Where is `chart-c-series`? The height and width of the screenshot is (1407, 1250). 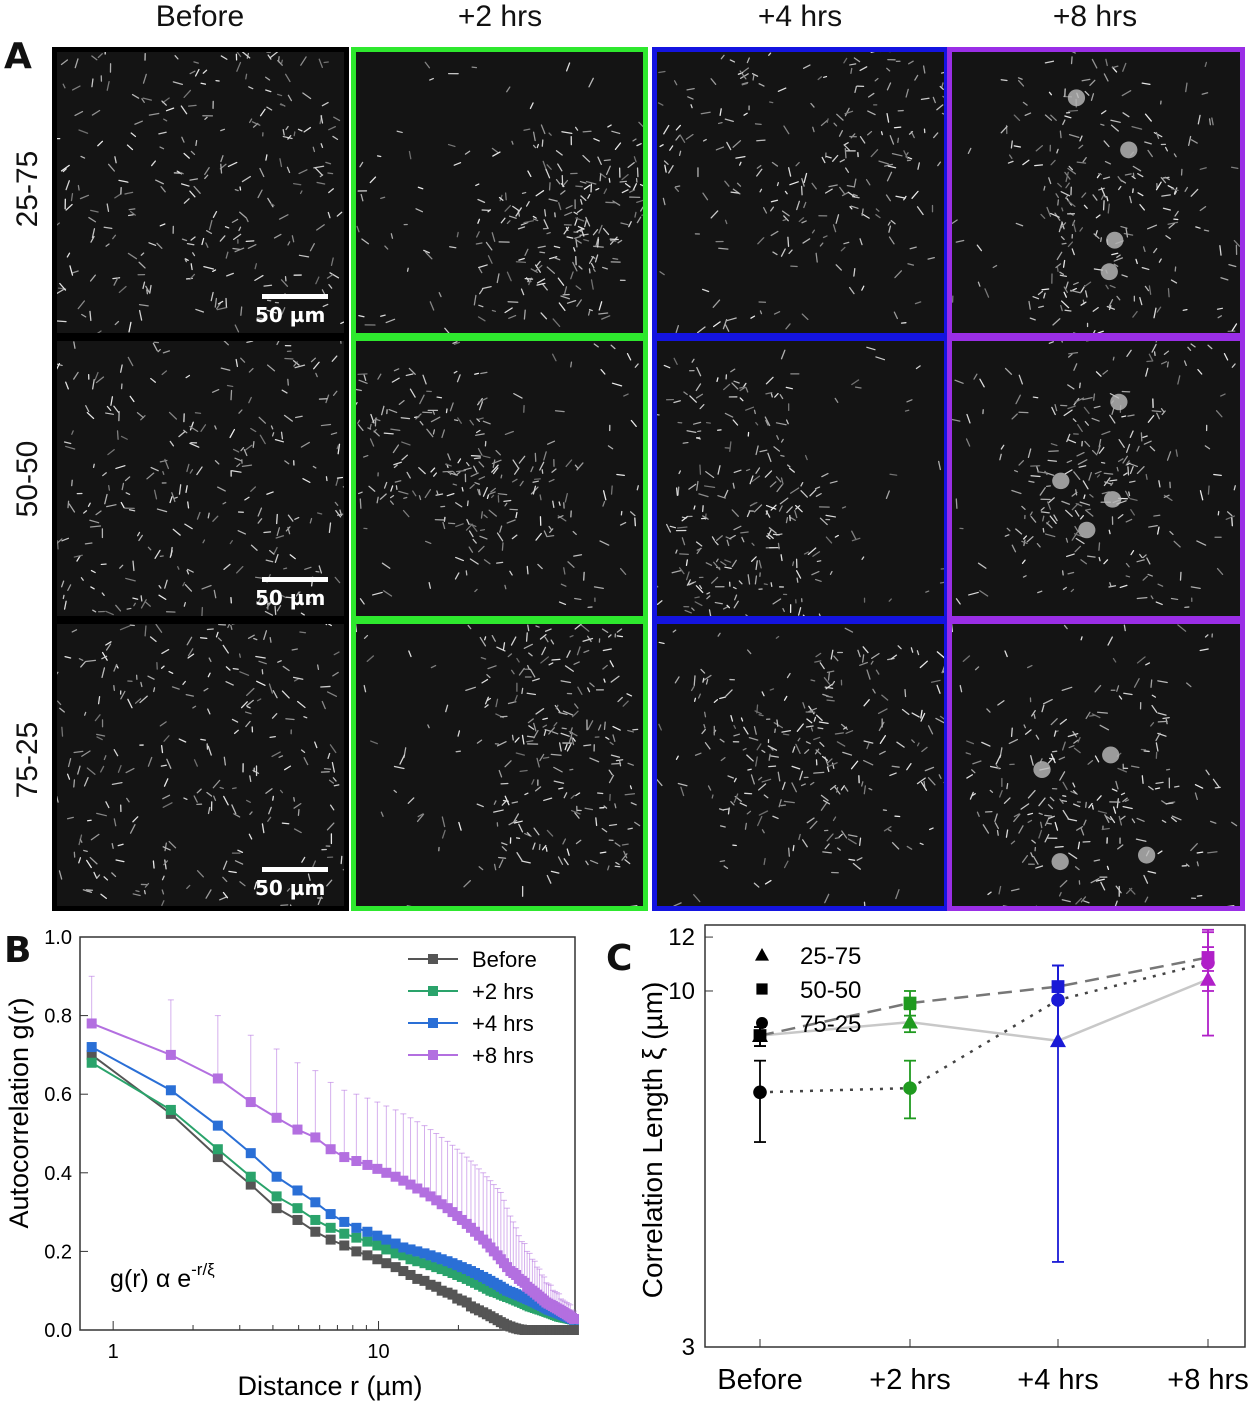
chart-c-series is located at coordinates (984, 1095).